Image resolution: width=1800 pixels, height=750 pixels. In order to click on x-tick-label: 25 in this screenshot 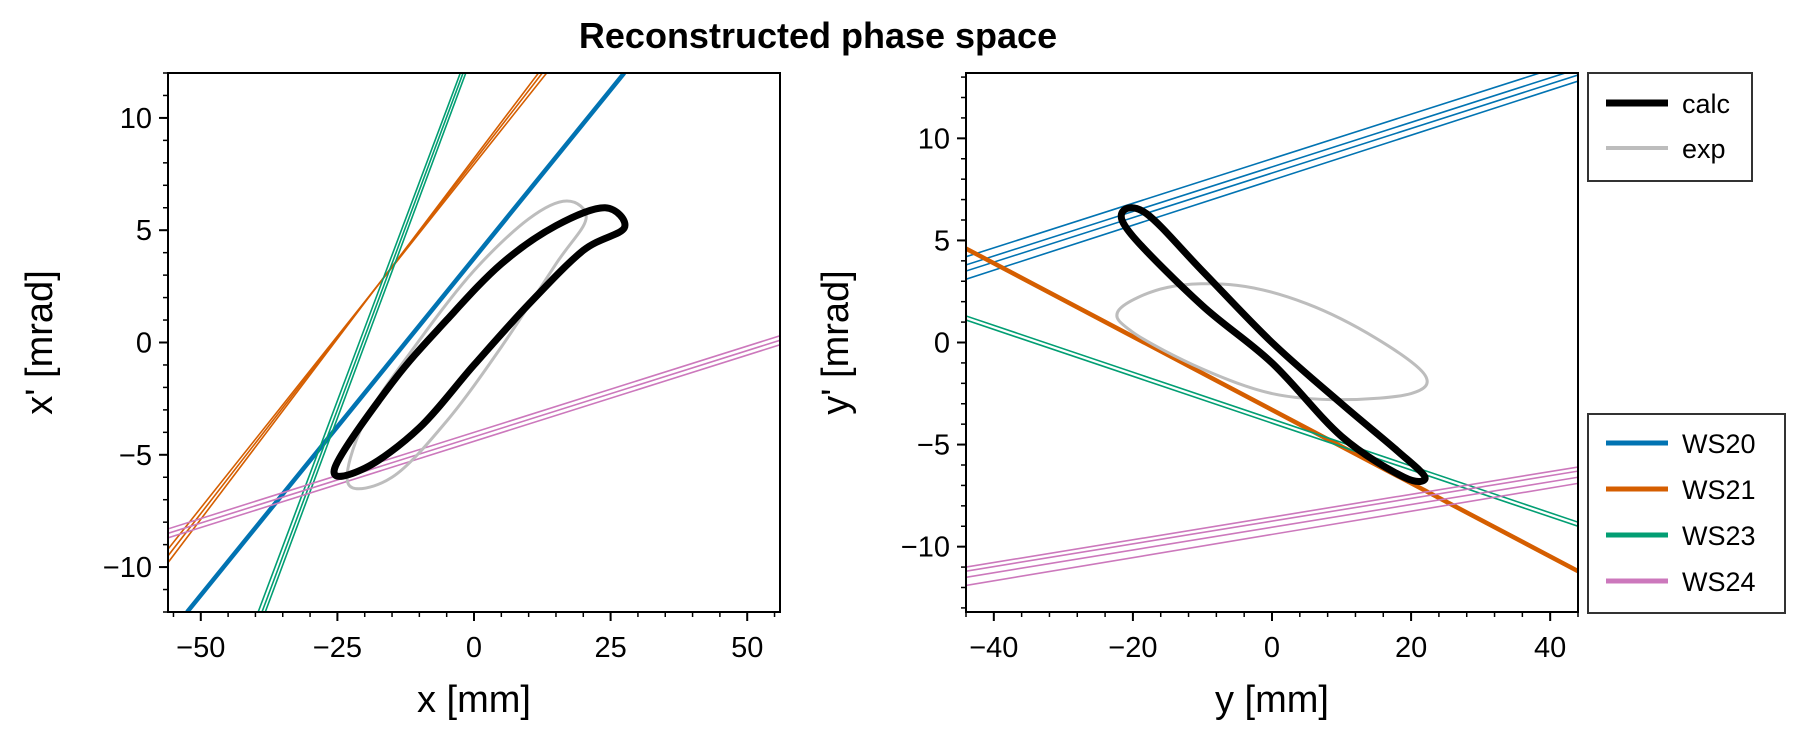, I will do `click(610, 648)`.